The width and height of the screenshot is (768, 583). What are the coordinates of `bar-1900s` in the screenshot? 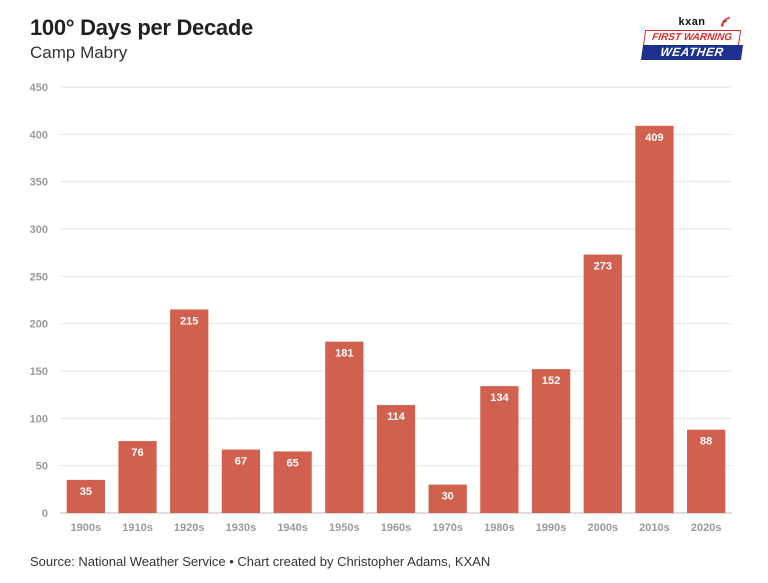 It's located at (85, 496).